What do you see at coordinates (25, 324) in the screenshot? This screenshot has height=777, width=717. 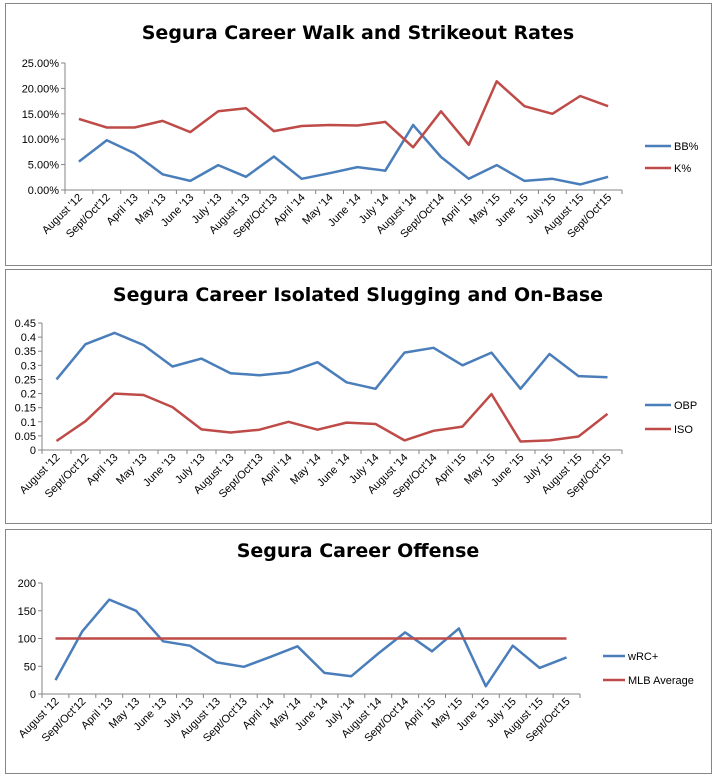 I see `y-tick-label: 0.45` at bounding box center [25, 324].